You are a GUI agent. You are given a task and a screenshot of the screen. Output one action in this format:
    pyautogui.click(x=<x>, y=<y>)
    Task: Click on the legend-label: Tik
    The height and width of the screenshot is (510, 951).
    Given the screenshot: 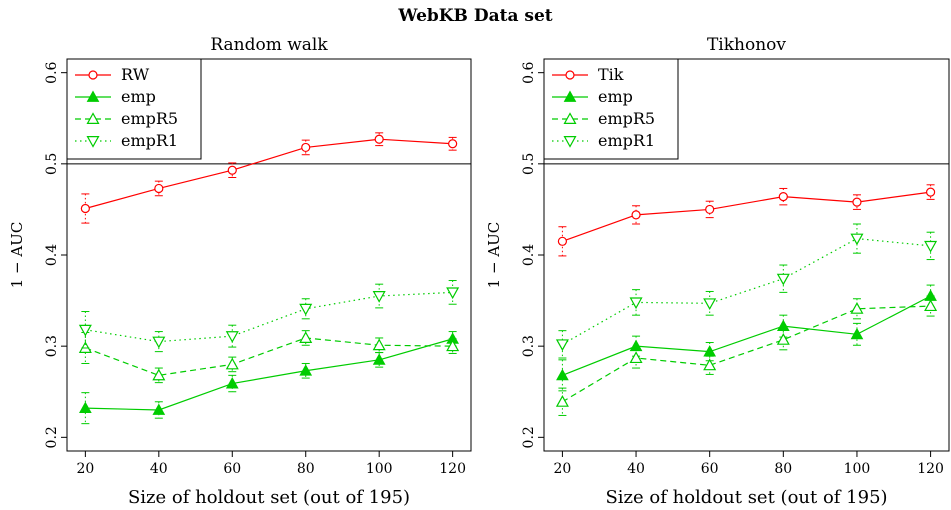 What is the action you would take?
    pyautogui.click(x=611, y=74)
    